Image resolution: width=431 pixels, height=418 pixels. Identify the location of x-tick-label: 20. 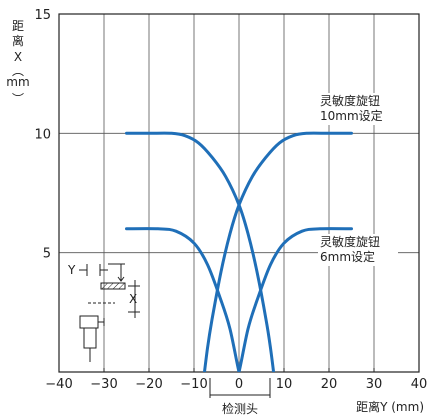
(329, 384).